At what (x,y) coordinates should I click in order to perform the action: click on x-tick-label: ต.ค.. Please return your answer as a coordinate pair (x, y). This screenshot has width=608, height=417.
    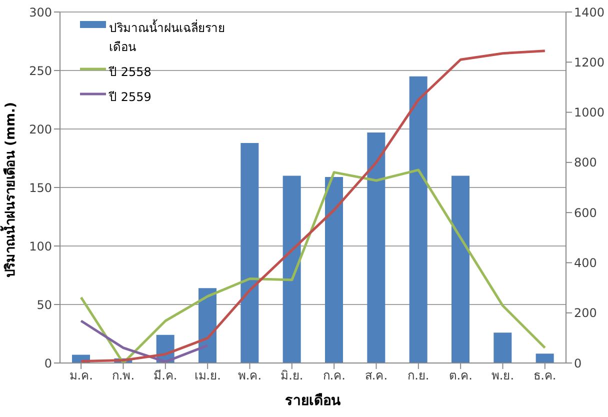
    Looking at the image, I should click on (460, 375).